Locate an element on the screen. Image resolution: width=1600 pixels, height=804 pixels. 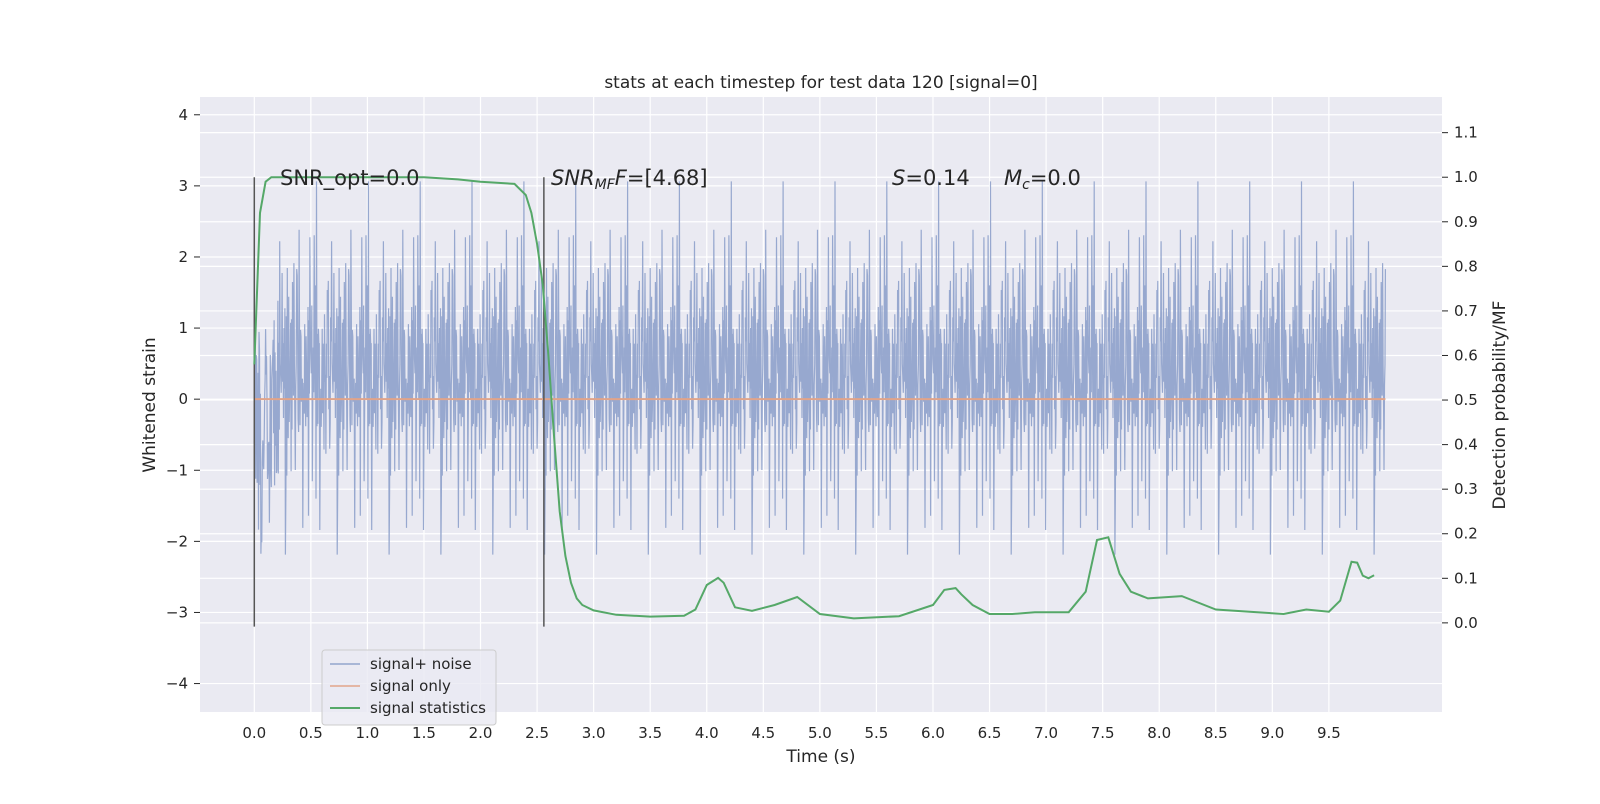
y-right-tick-label: 0.1 is located at coordinates (1466, 578).